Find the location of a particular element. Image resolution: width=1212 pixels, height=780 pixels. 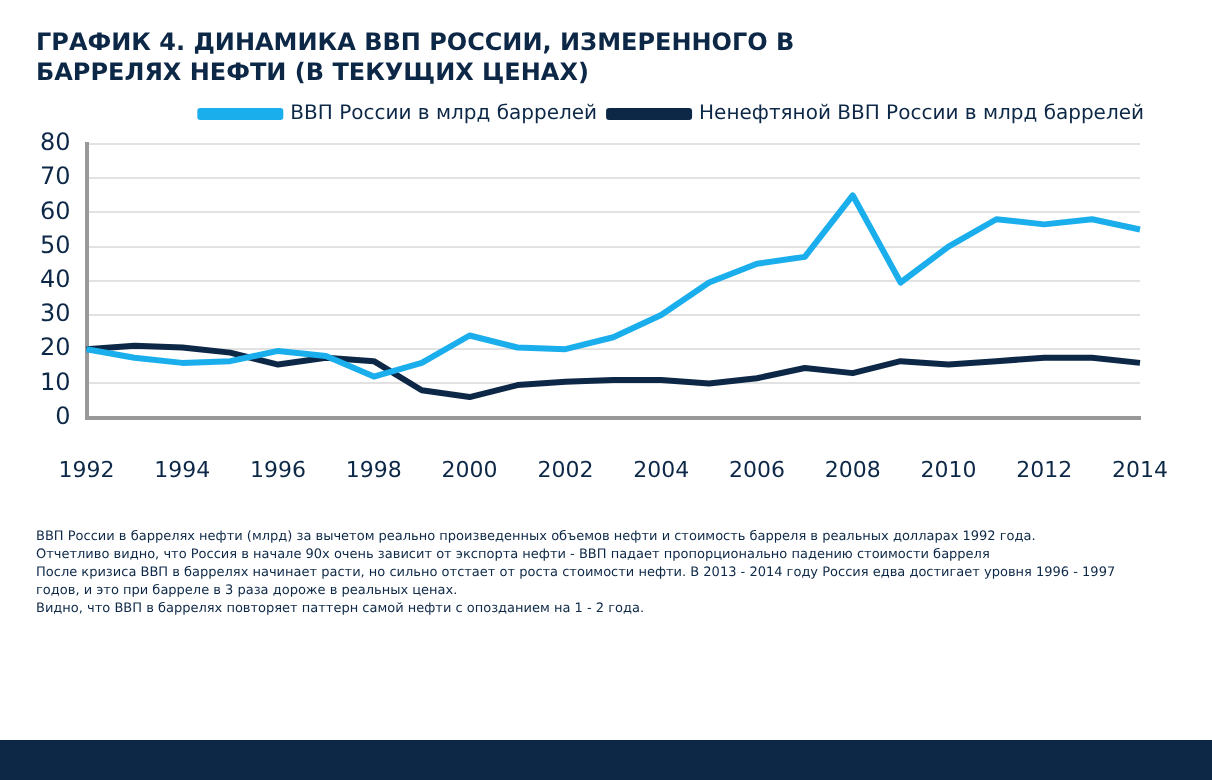

x-tick-label: 2000 is located at coordinates (469, 469).